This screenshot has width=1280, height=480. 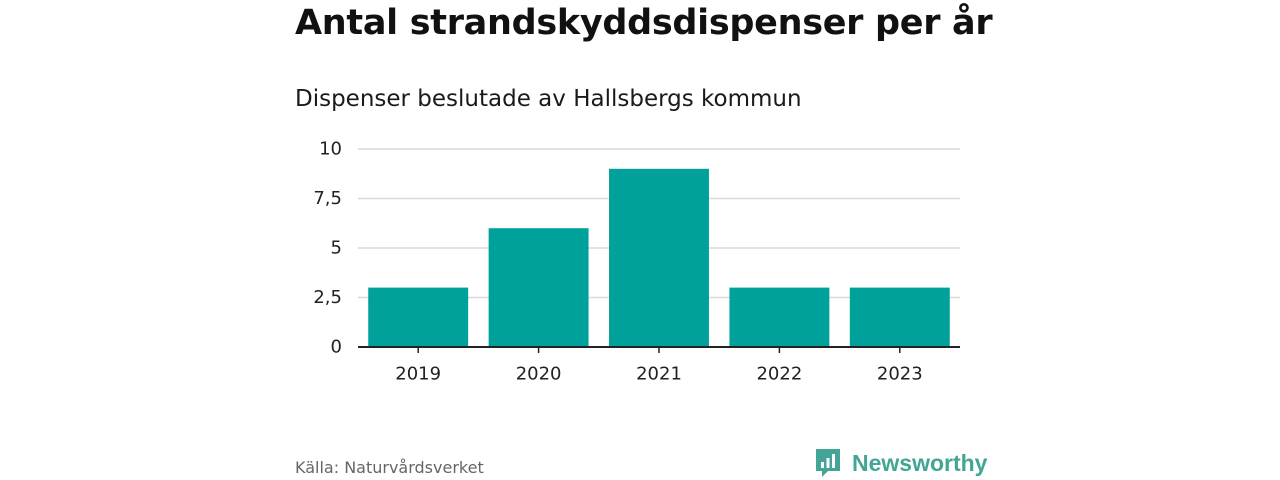 What do you see at coordinates (920, 462) in the screenshot?
I see `brand-name: Newsworthy` at bounding box center [920, 462].